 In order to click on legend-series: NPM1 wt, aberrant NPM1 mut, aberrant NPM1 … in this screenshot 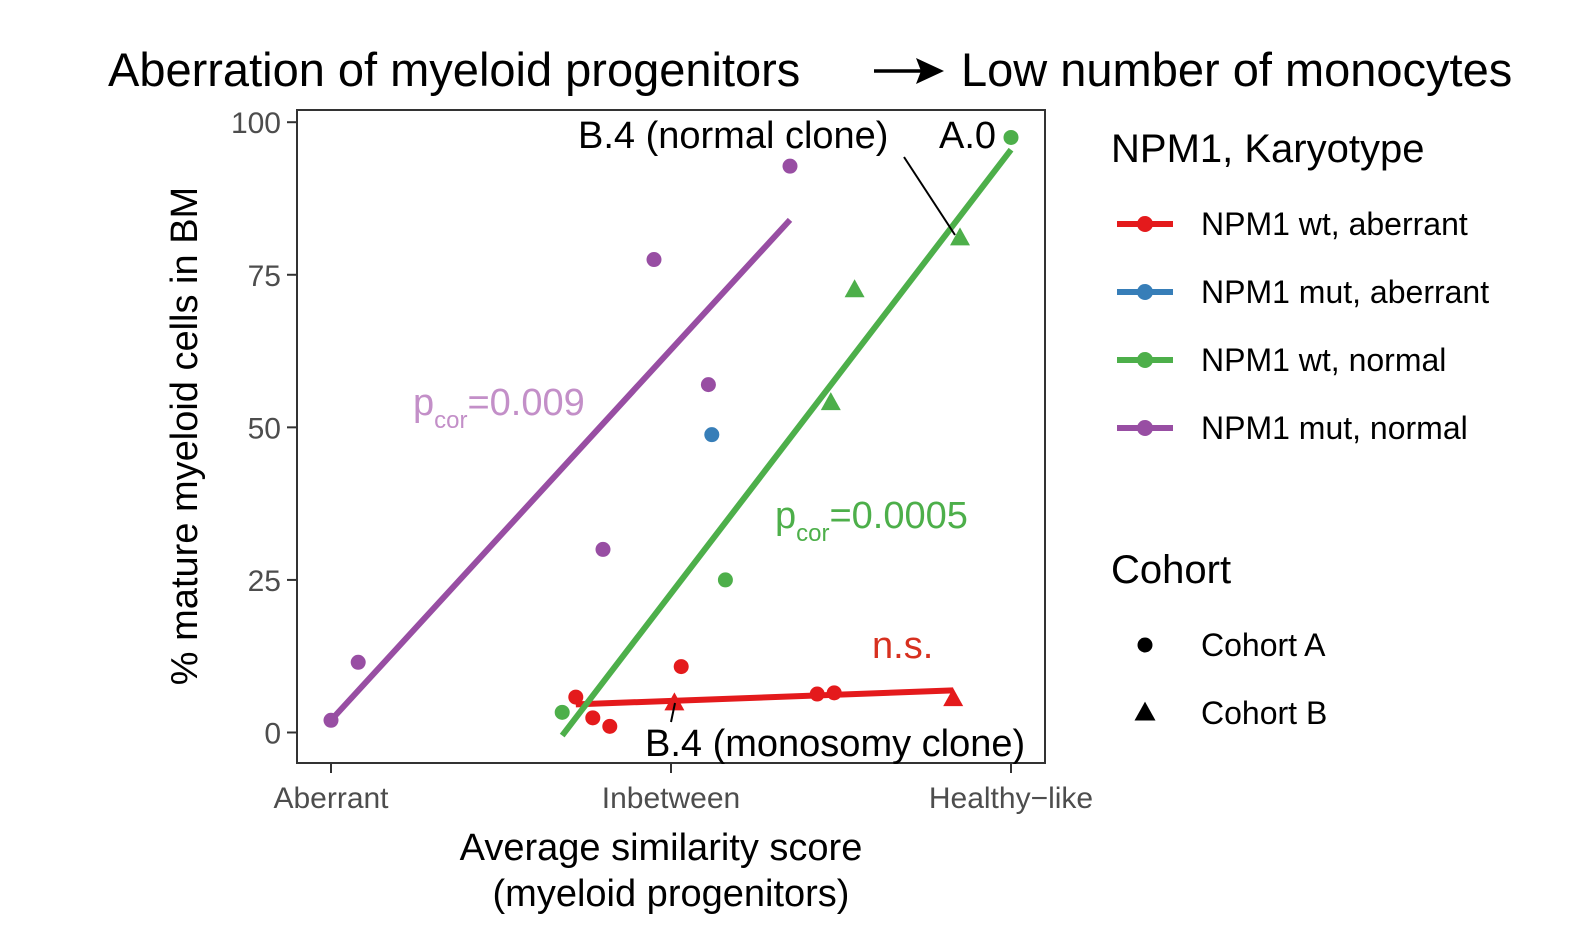, I will do `click(1303, 326)`.